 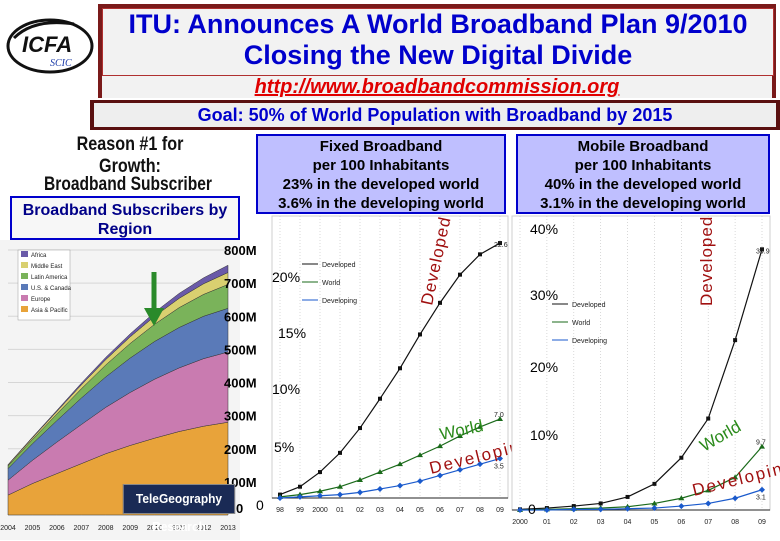 What do you see at coordinates (440, 510) in the screenshot?
I see `fixed-x-label: 06` at bounding box center [440, 510].